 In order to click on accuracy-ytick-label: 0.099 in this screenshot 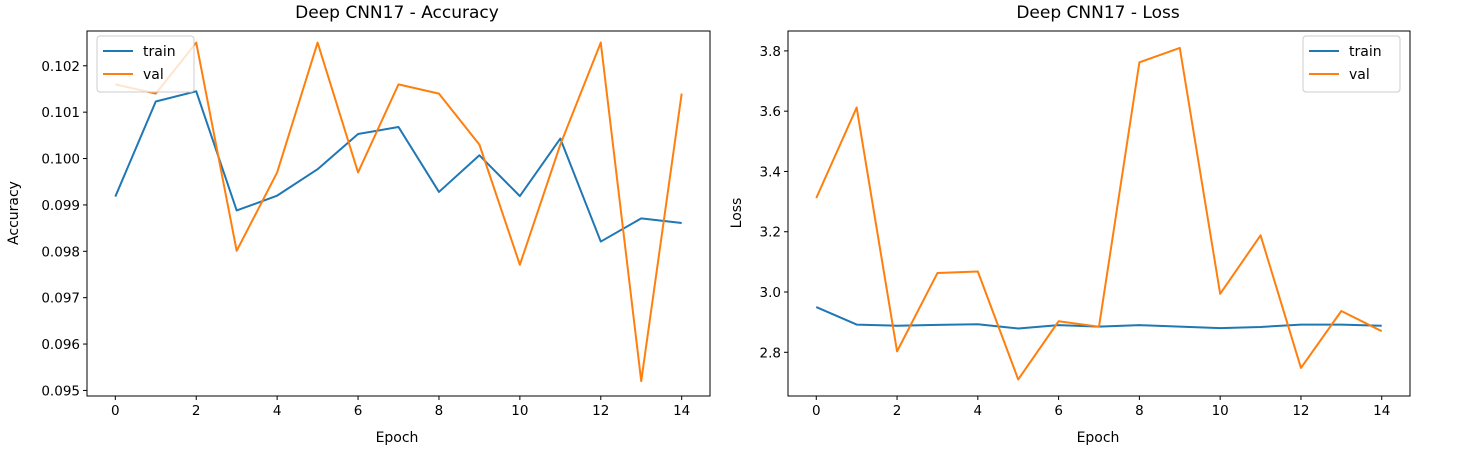, I will do `click(60, 206)`.